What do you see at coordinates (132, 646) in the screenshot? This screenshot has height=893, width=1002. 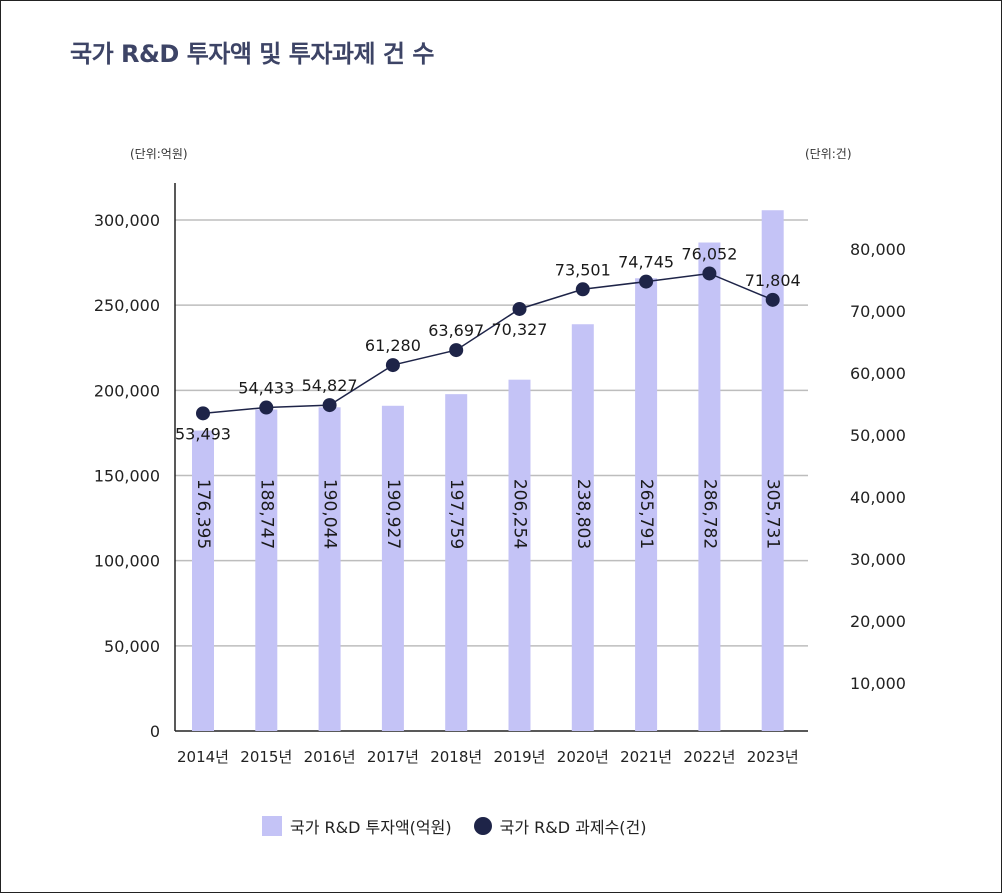 I see `left-tick-label: 50,000` at bounding box center [132, 646].